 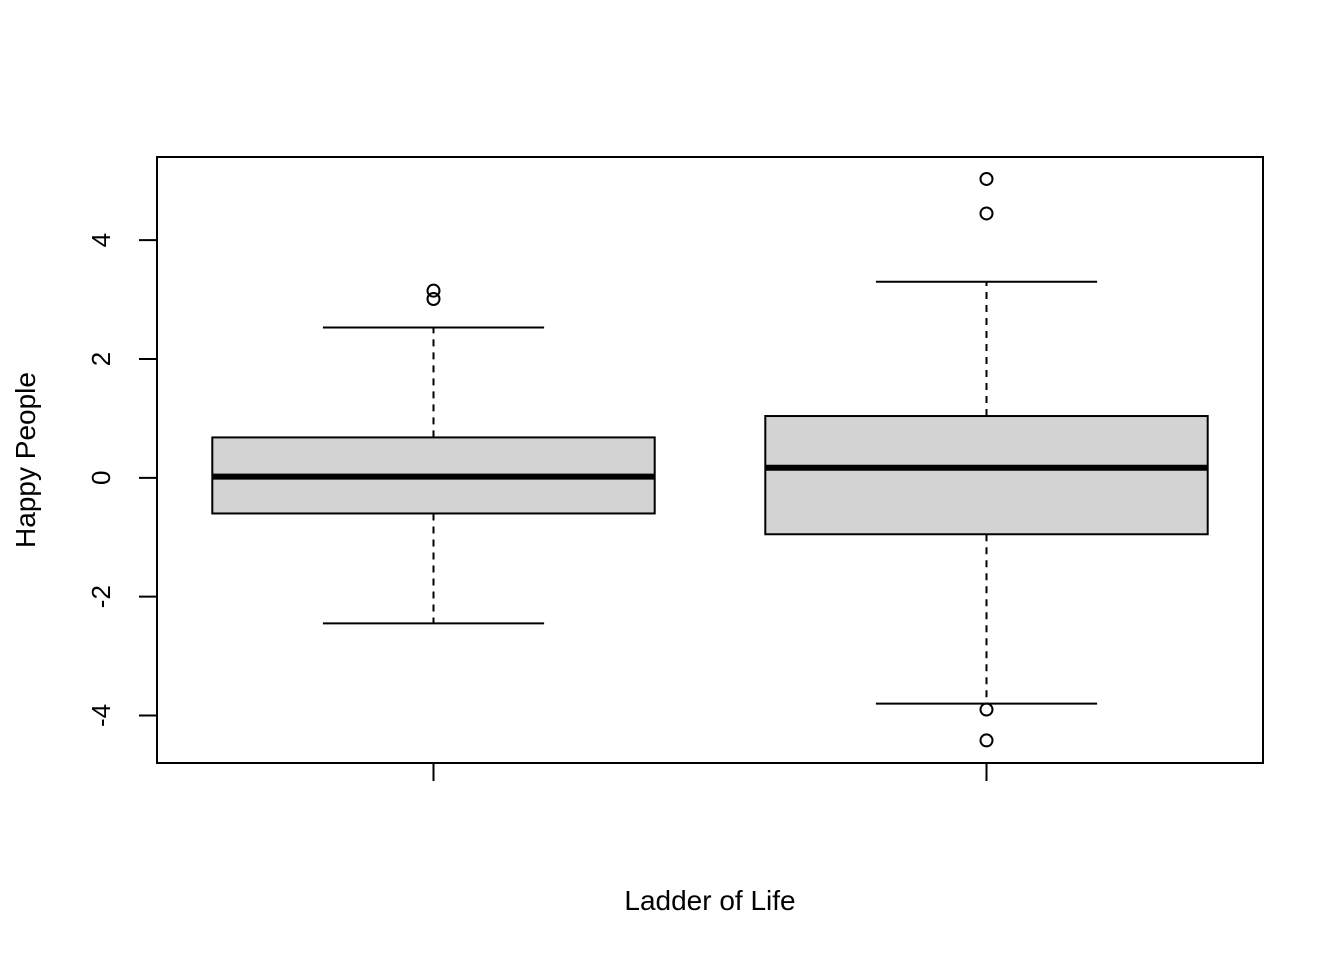 I want to click on box-iqr, so click(x=986, y=475).